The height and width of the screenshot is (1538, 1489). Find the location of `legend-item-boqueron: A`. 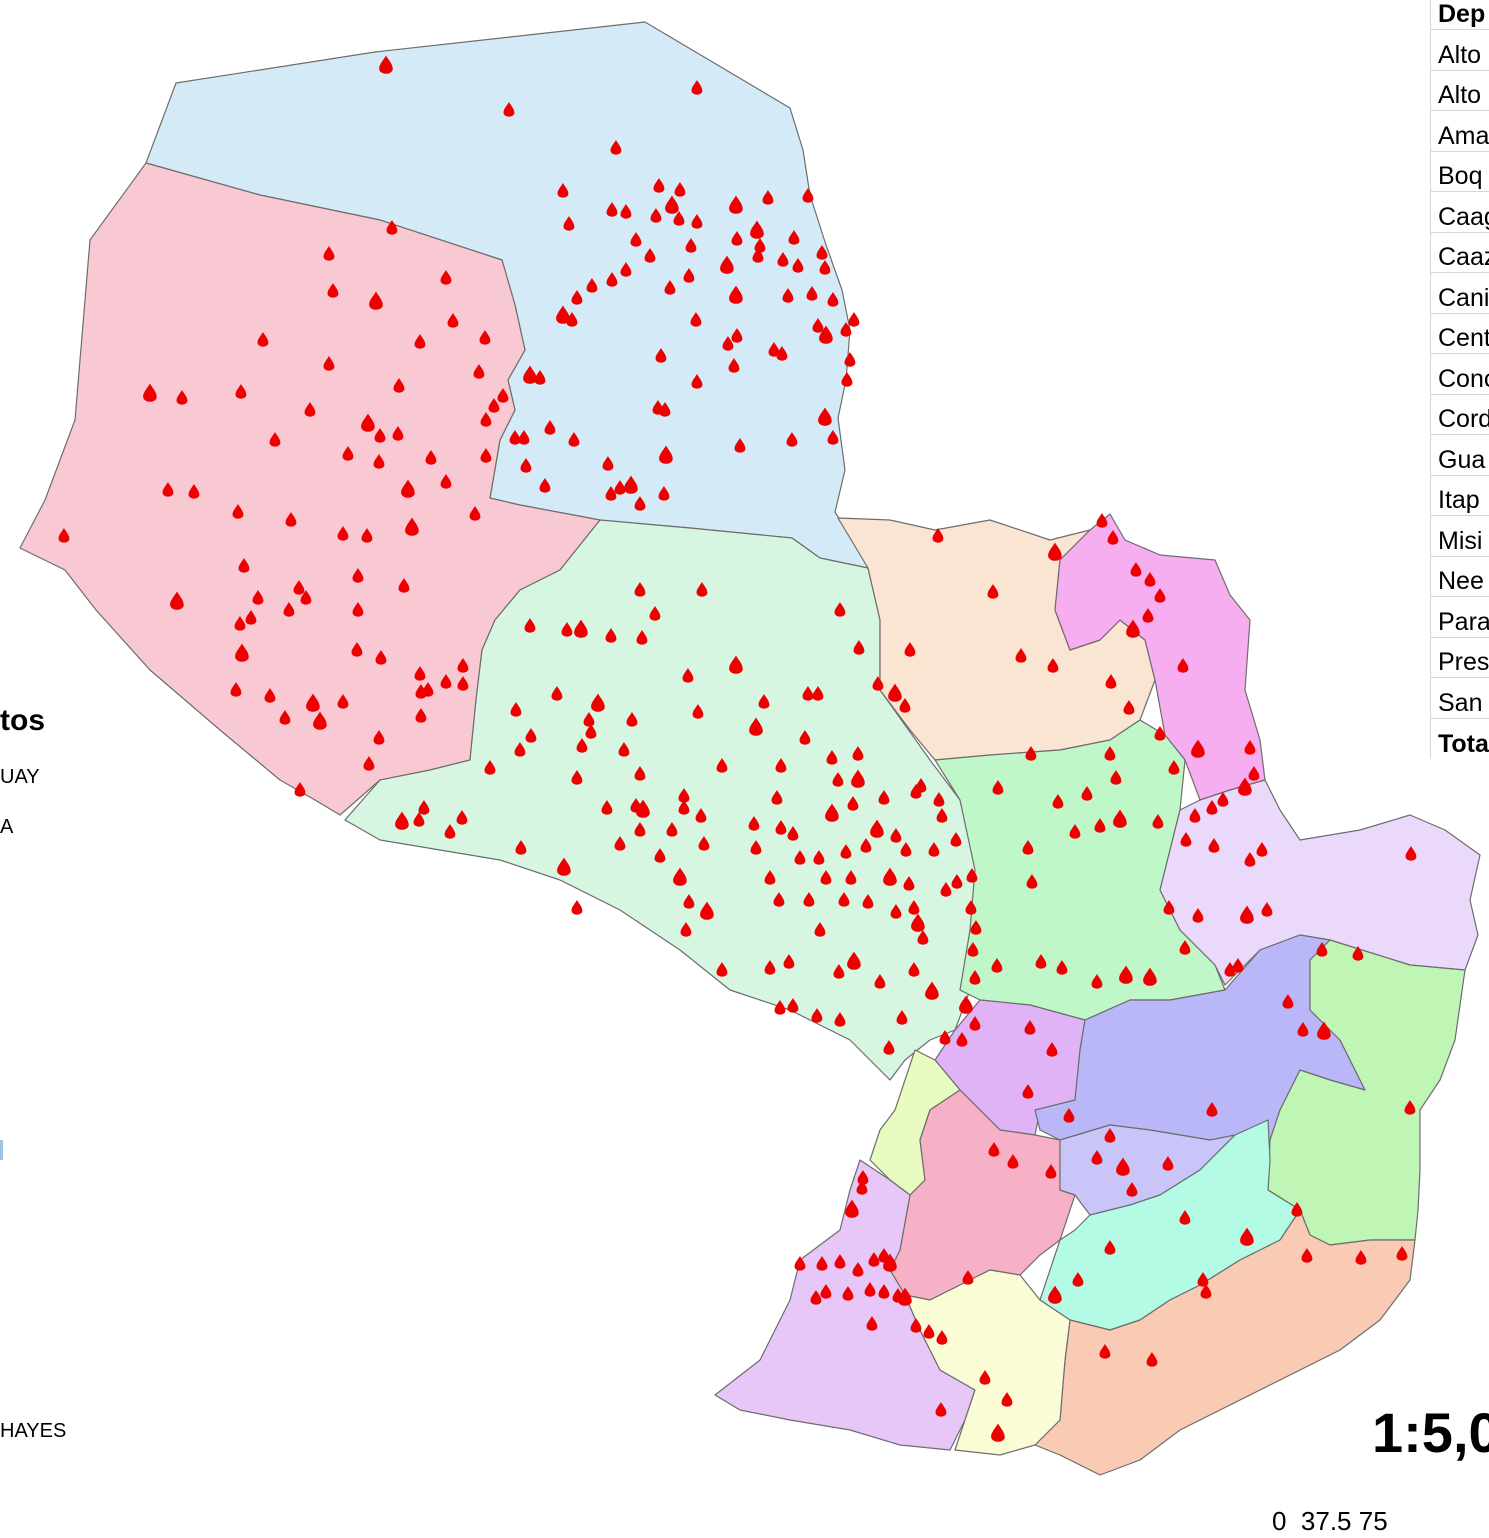

legend-item-boqueron: A is located at coordinates (7, 827).